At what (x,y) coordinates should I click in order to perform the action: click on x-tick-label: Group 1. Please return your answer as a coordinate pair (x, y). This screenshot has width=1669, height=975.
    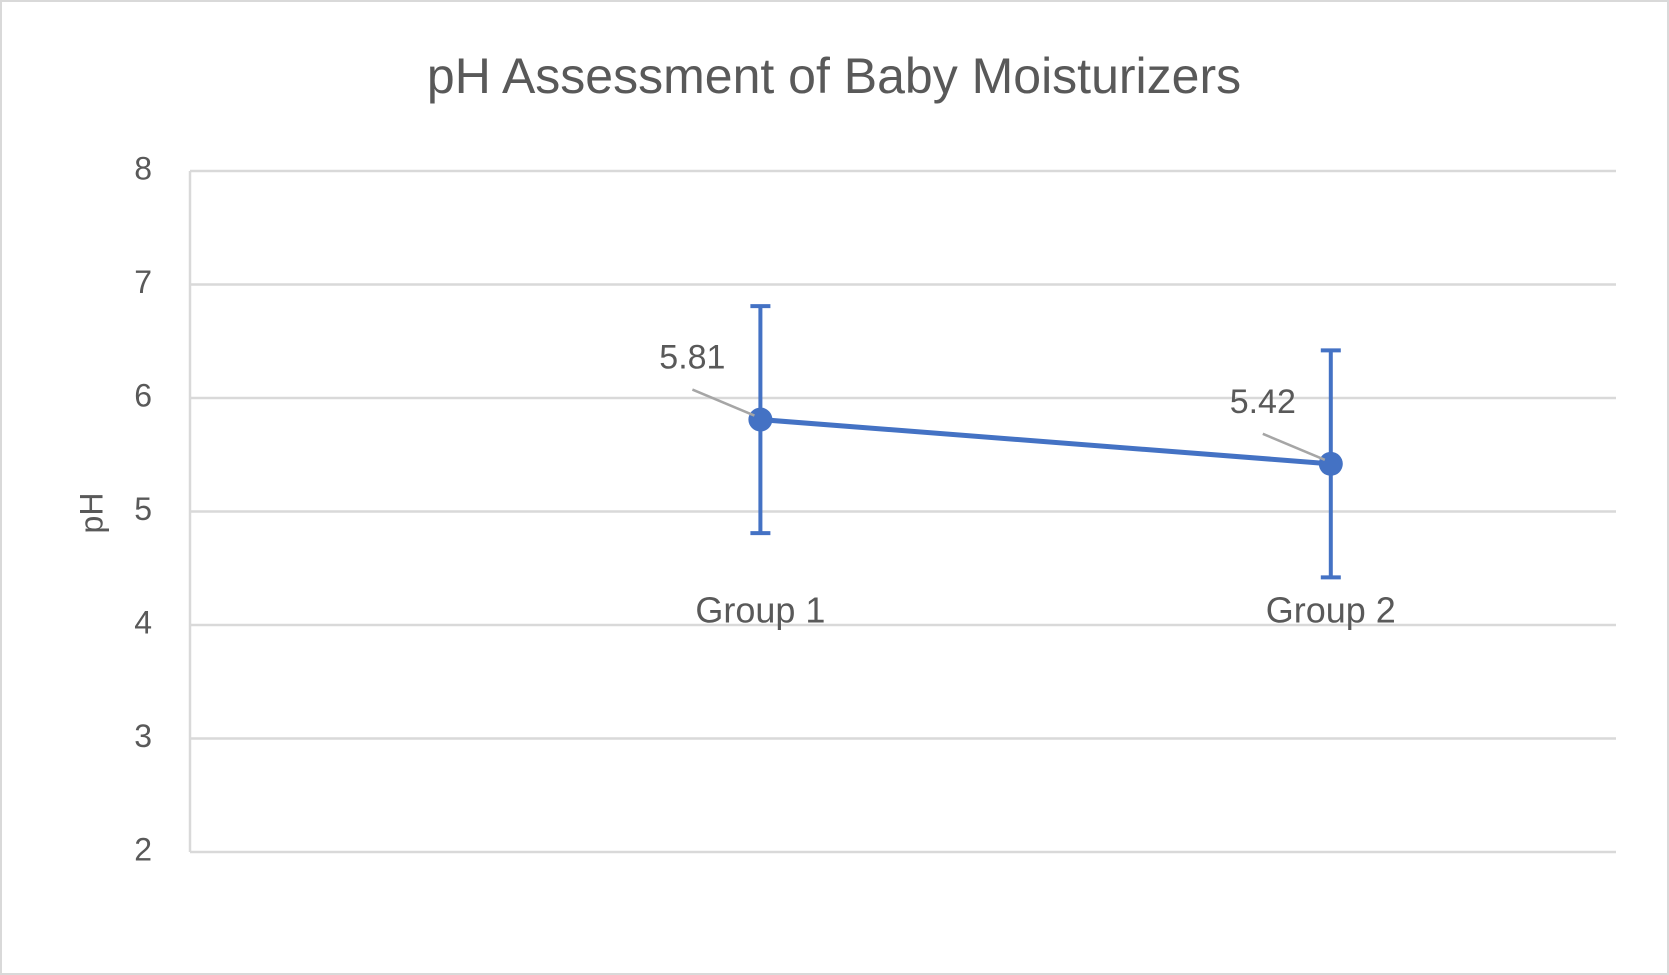
    Looking at the image, I should click on (760, 610).